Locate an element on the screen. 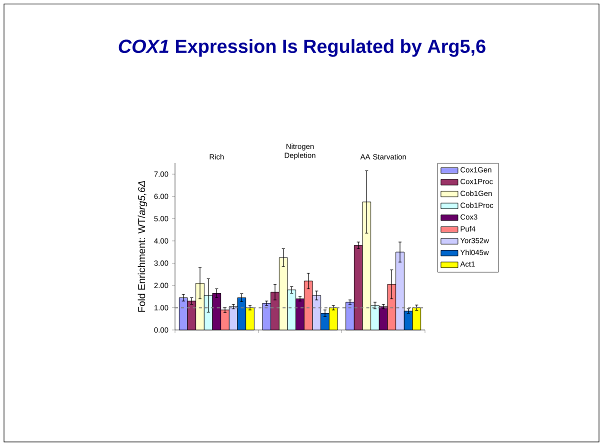 The height and width of the screenshot is (446, 604). chart-title: COX1 Expression Is Regulated by Arg5,6 is located at coordinates (302, 48).